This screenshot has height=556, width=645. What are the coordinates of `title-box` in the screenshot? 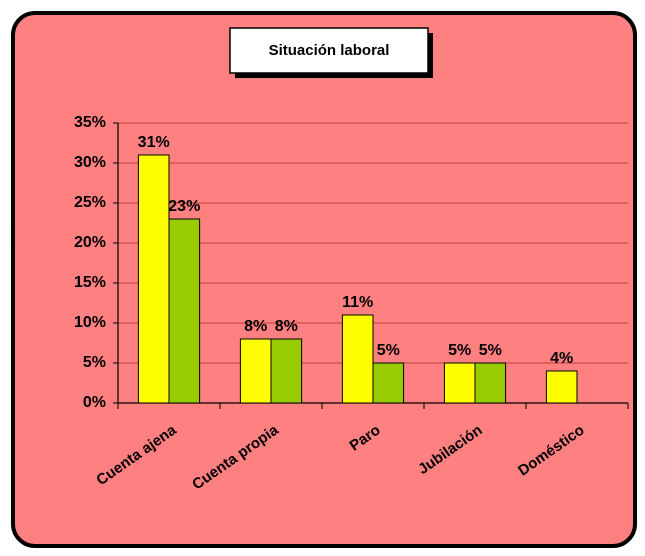 It's located at (329, 50).